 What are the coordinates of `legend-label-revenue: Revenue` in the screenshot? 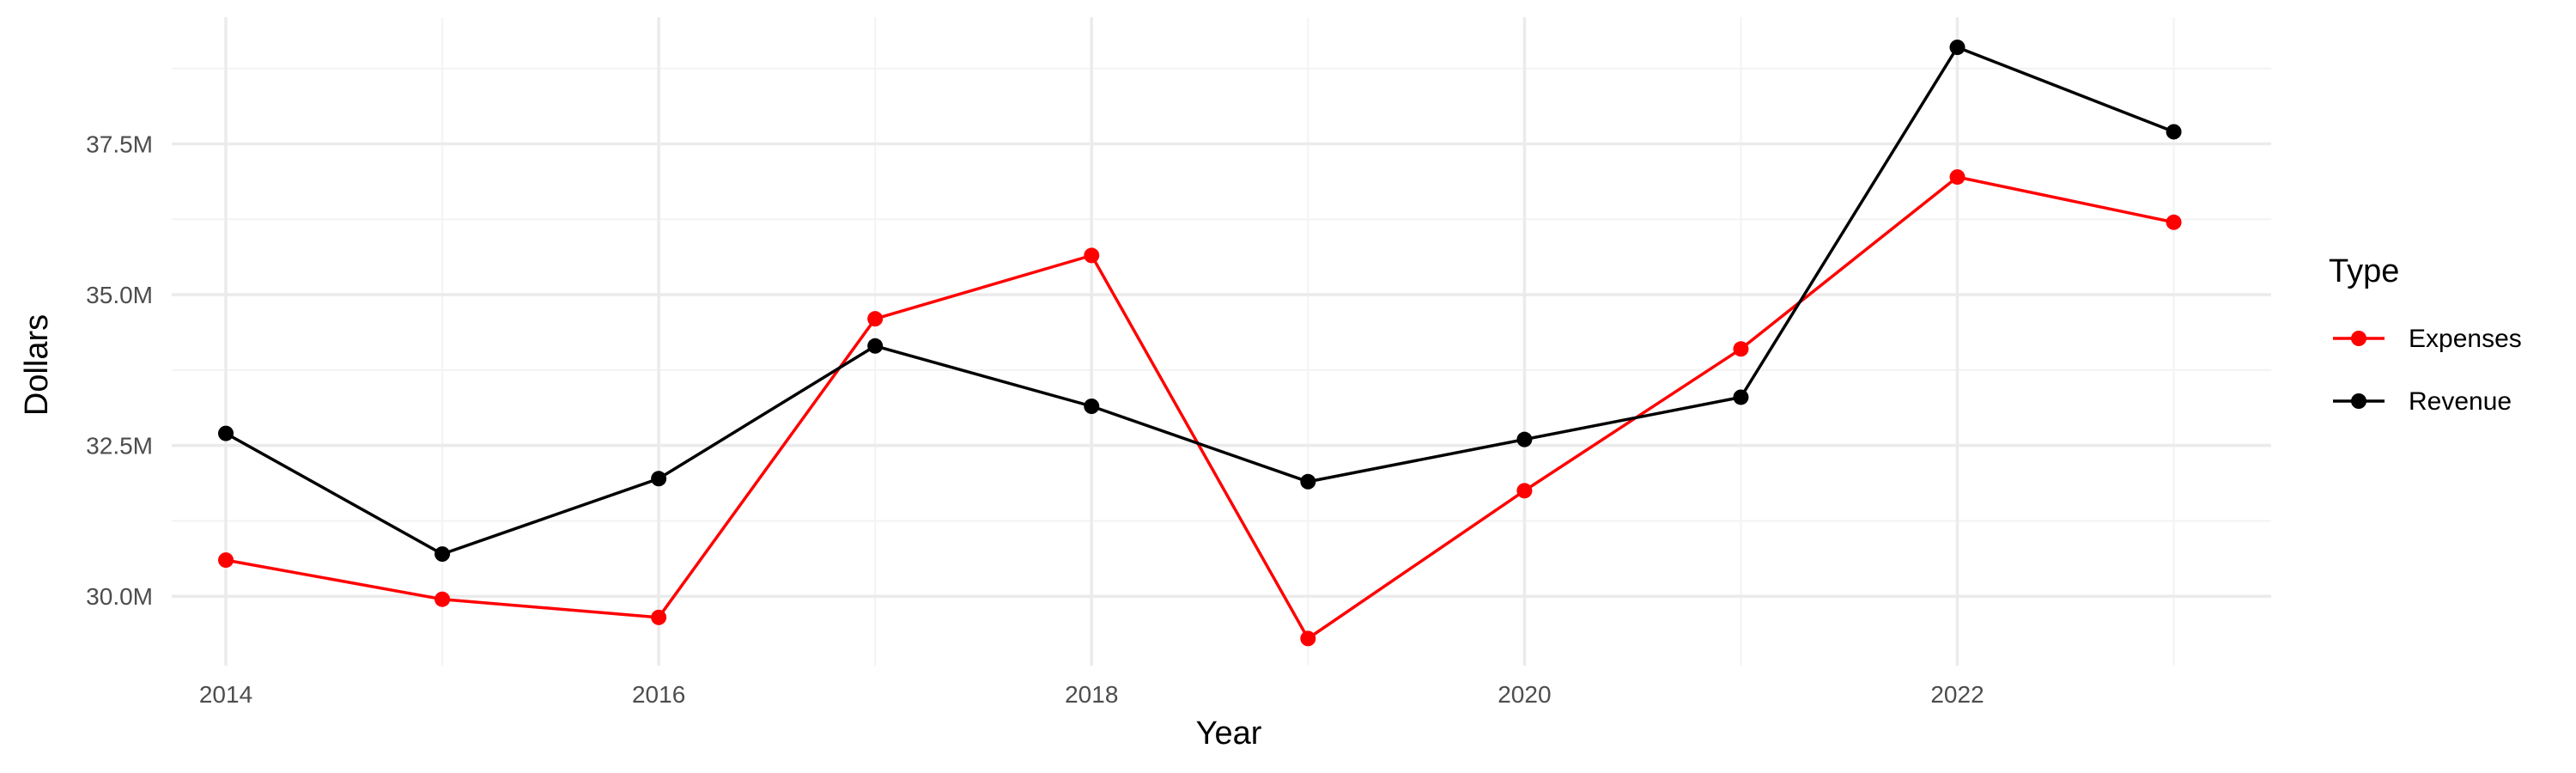 It's located at (2460, 401).